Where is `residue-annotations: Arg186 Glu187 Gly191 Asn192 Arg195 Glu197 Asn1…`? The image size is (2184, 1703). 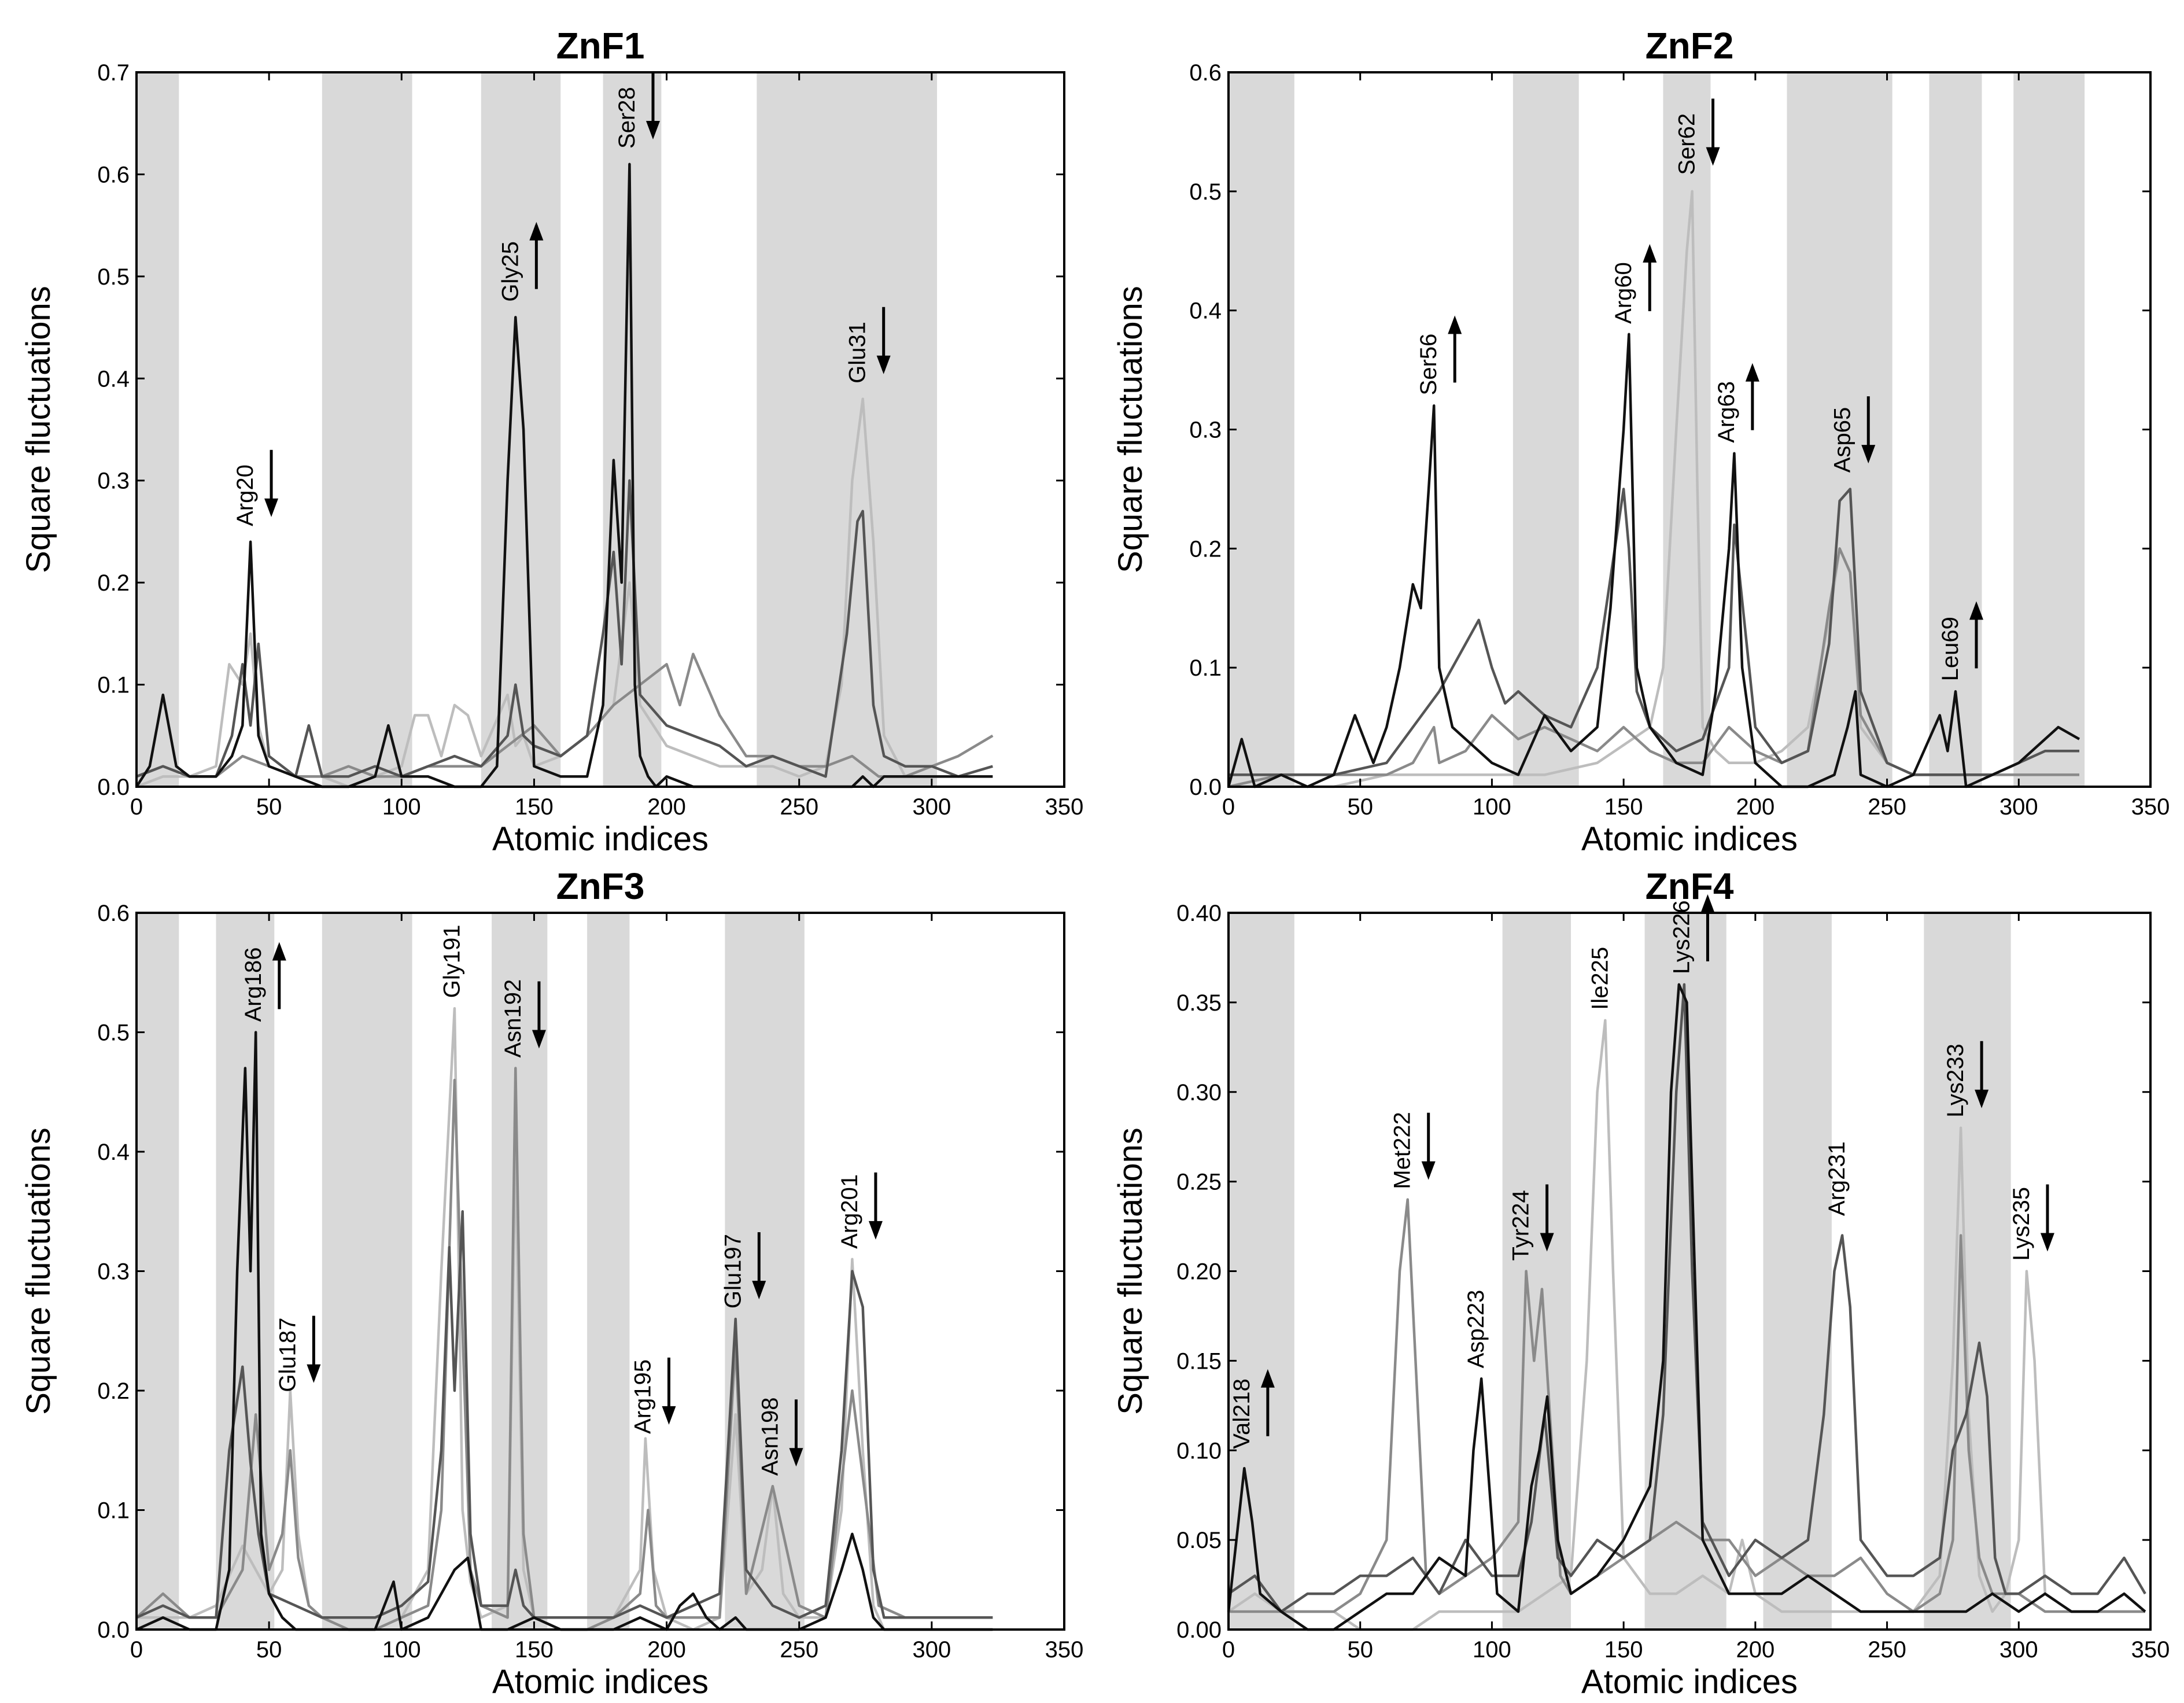
residue-annotations: Arg186 Glu187 Gly191 Asn192 Arg195 Glu197 Asn1… is located at coordinates (562, 1200).